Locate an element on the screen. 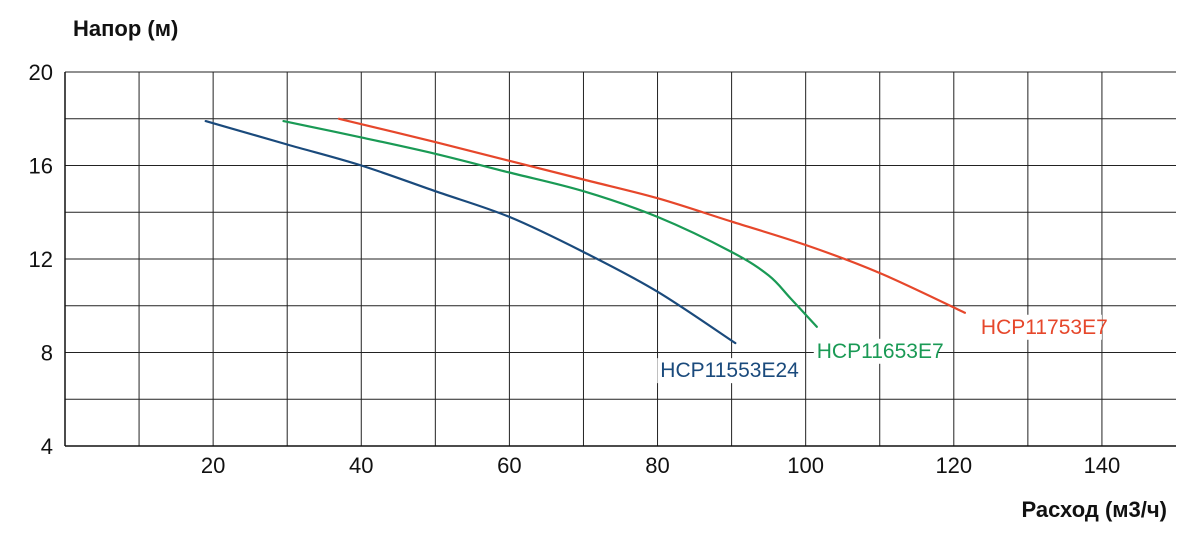 Image resolution: width=1201 pixels, height=536 pixels. y-axis-title: Напор (м) is located at coordinates (125, 28).